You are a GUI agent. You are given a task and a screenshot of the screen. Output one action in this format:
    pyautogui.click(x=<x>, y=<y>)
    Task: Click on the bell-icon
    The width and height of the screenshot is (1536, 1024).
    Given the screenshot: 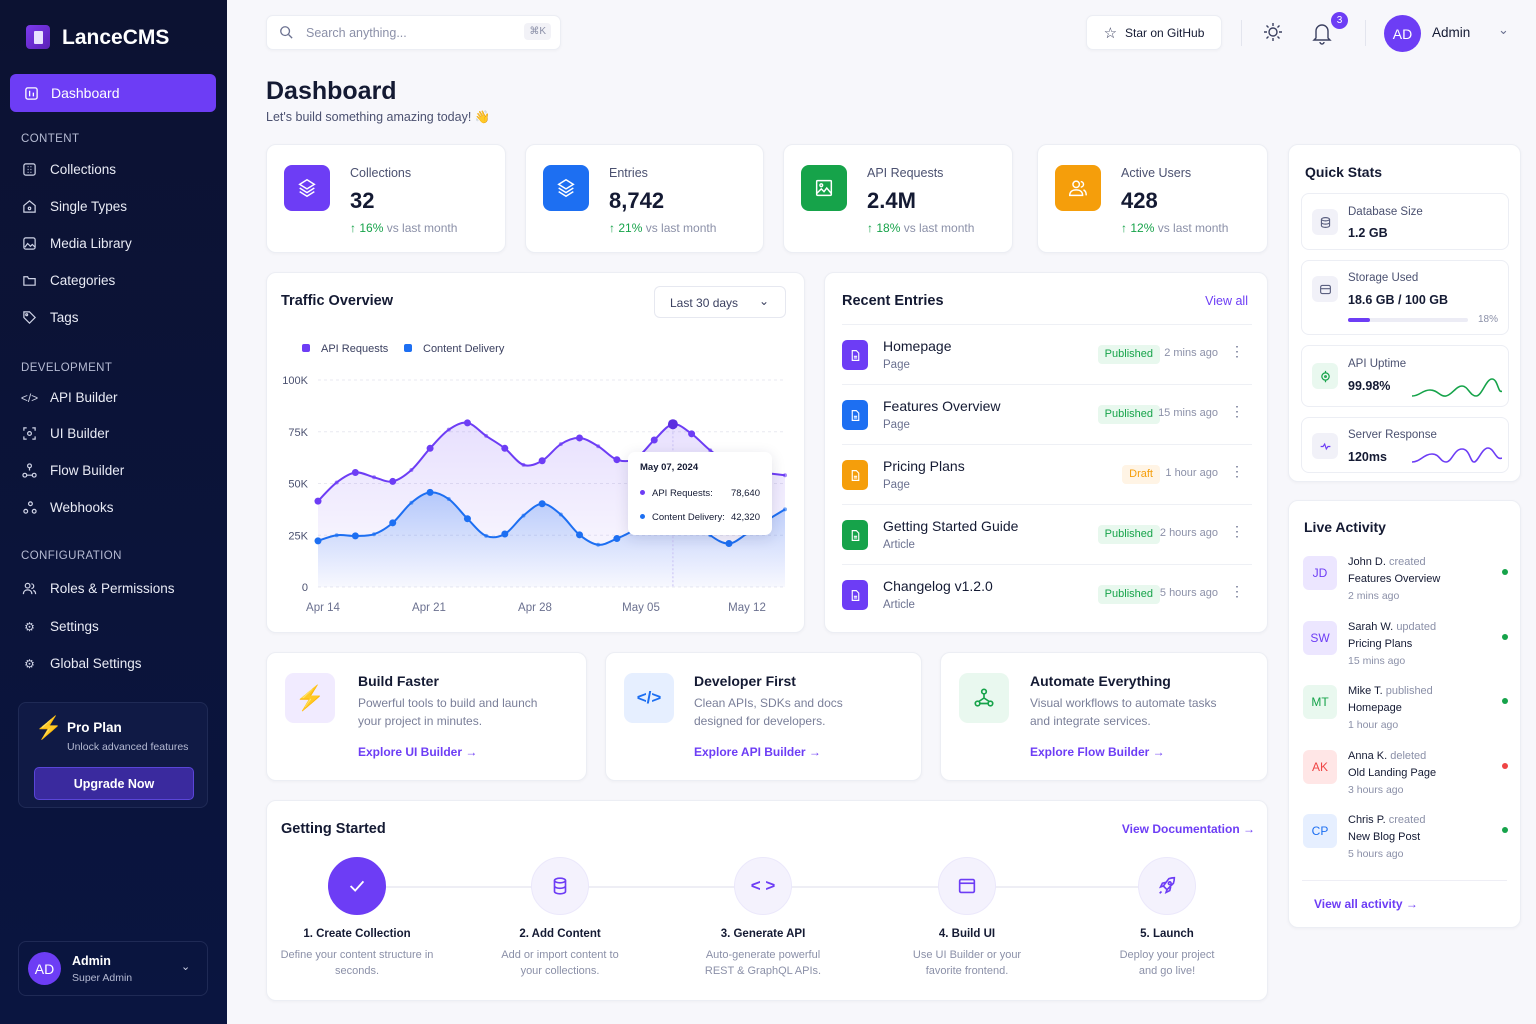 What is the action you would take?
    pyautogui.click(x=1322, y=33)
    